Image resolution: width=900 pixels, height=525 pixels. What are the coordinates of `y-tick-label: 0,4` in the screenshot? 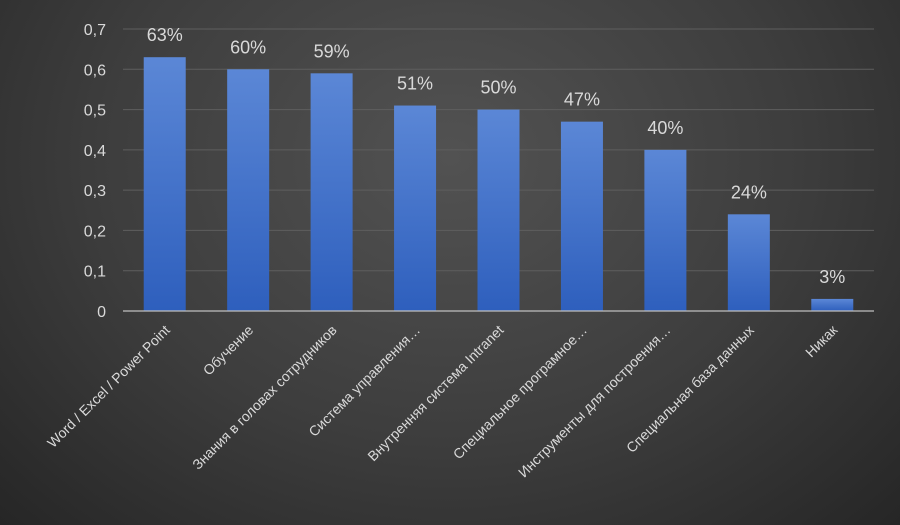 It's located at (95, 151).